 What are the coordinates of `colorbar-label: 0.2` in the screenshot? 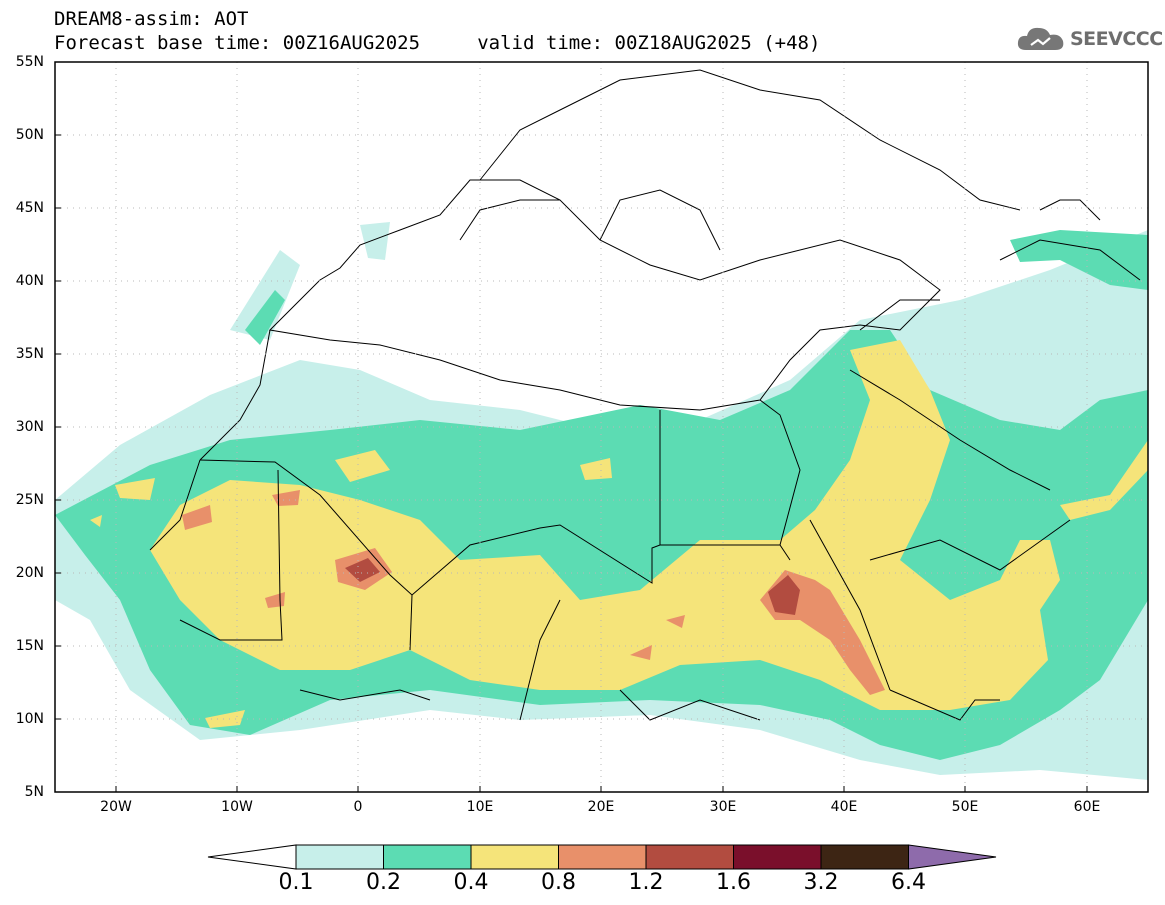 It's located at (383, 882).